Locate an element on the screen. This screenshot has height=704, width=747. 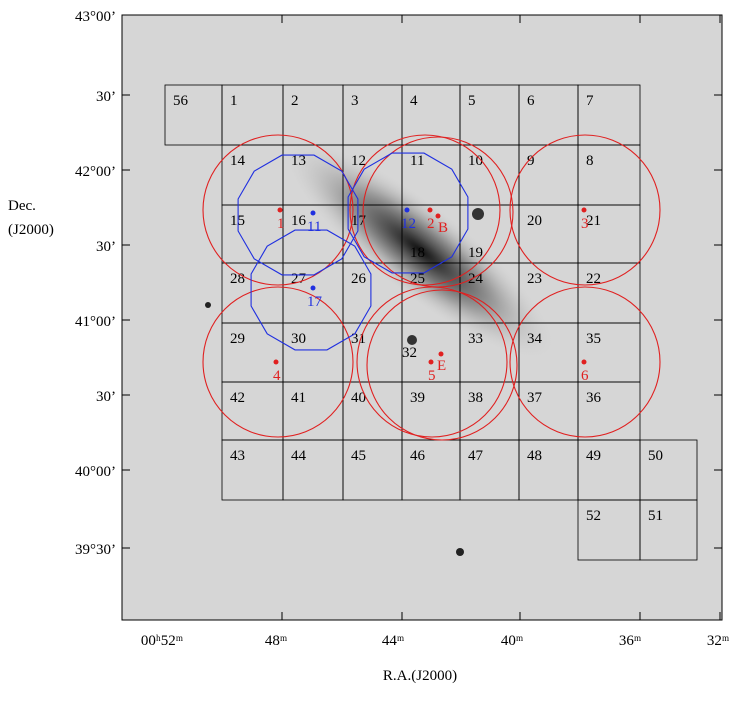
blue-pointing is located at coordinates (298, 215).